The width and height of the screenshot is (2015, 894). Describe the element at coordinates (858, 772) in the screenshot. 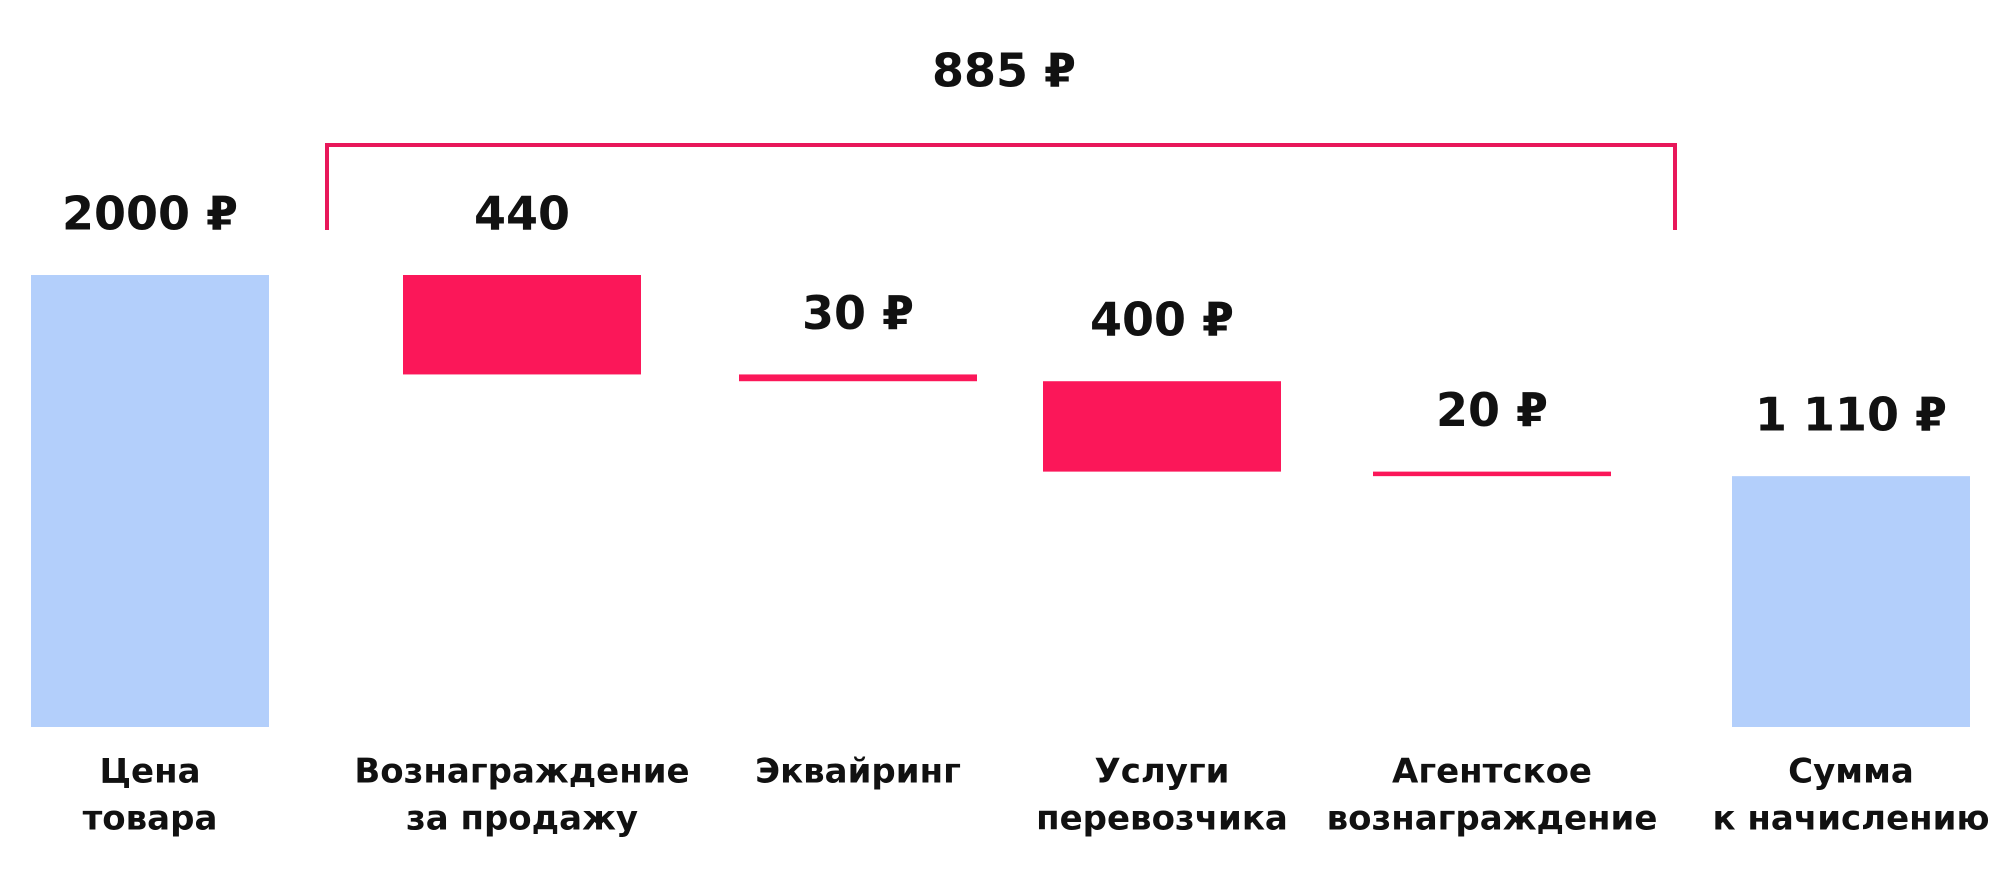

I see `category-label: Эквайринг` at that location.